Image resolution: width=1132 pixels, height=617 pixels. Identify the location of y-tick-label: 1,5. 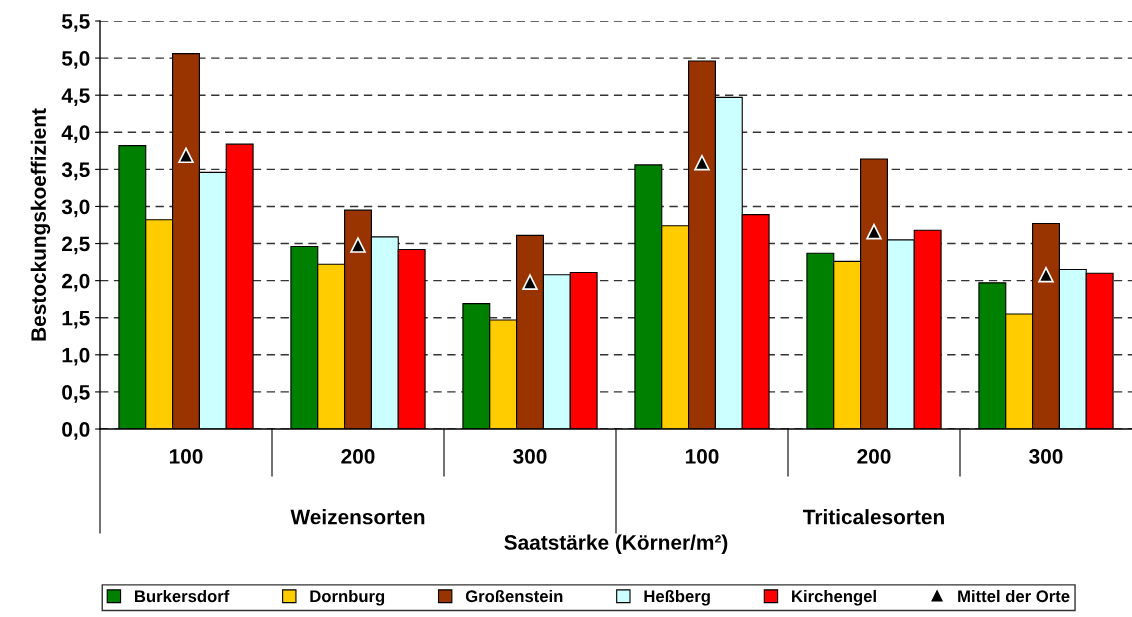
(76, 319).